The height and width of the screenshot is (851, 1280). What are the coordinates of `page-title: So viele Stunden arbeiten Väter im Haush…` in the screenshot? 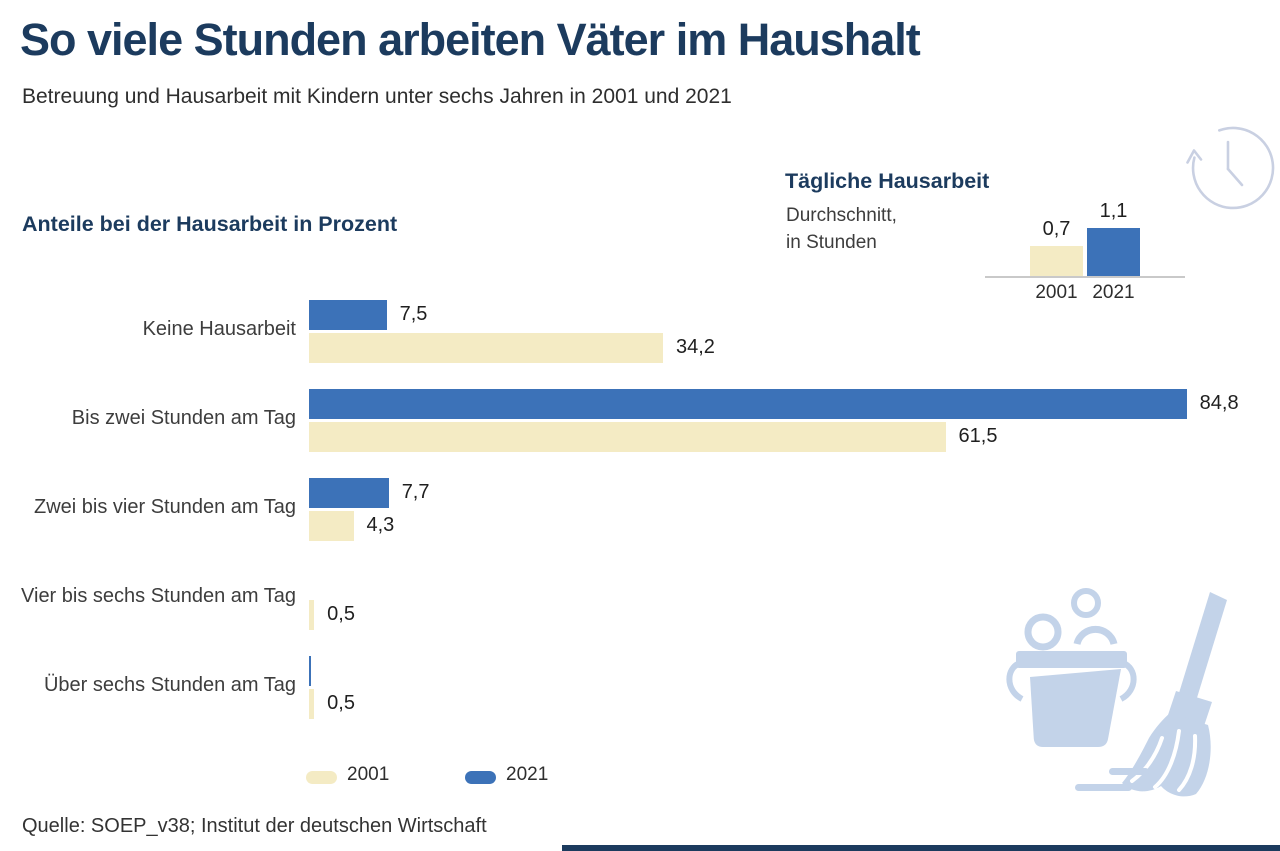 It's located at (470, 39).